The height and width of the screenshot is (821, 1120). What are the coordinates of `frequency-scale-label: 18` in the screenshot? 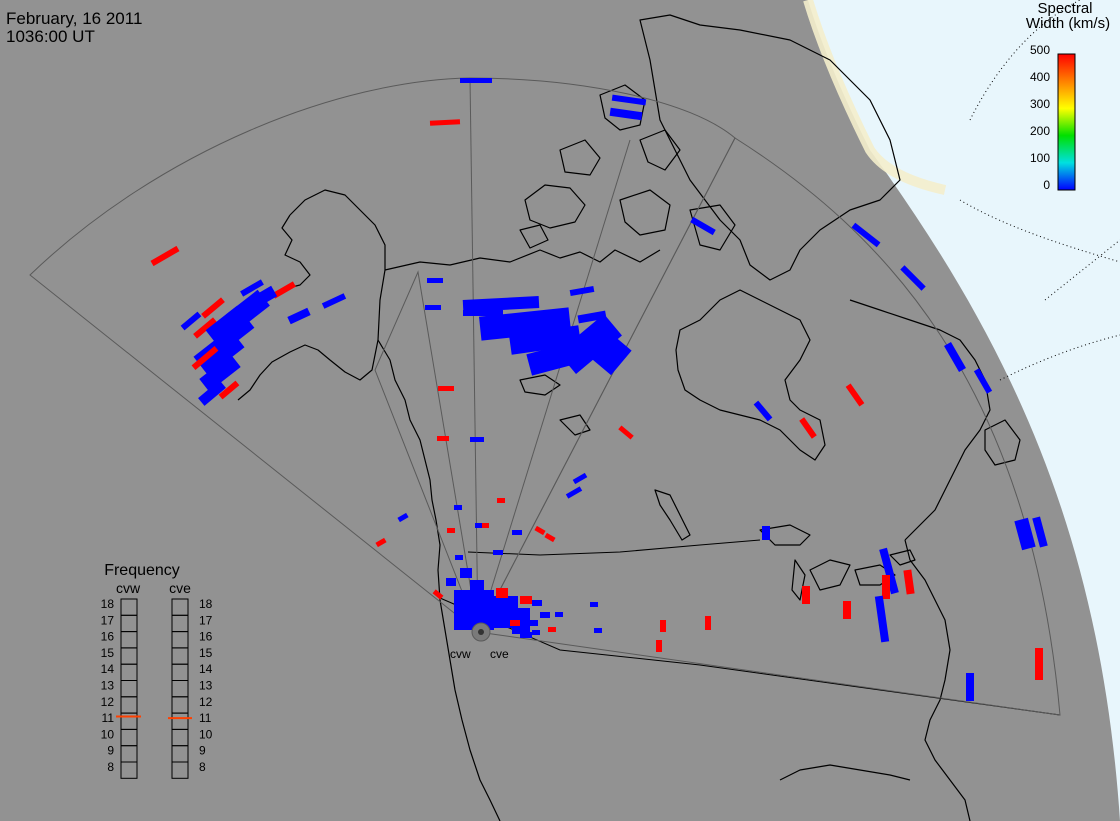 It's located at (108, 604).